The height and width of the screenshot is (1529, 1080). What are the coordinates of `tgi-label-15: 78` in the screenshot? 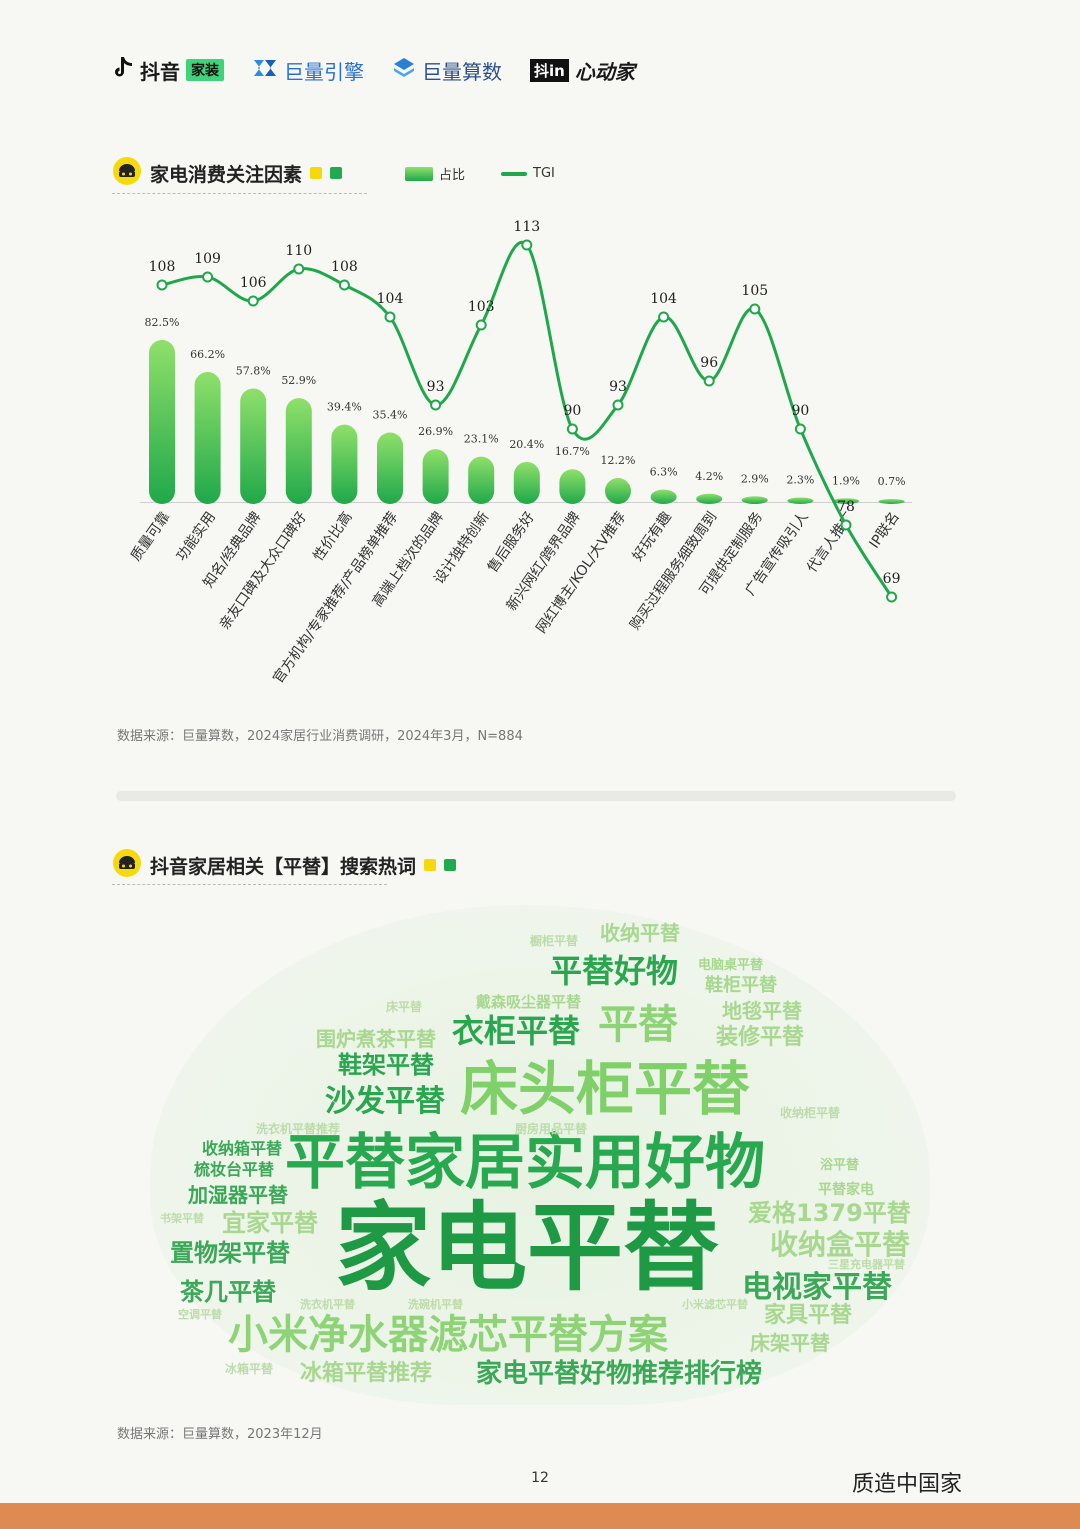 It's located at (846, 507).